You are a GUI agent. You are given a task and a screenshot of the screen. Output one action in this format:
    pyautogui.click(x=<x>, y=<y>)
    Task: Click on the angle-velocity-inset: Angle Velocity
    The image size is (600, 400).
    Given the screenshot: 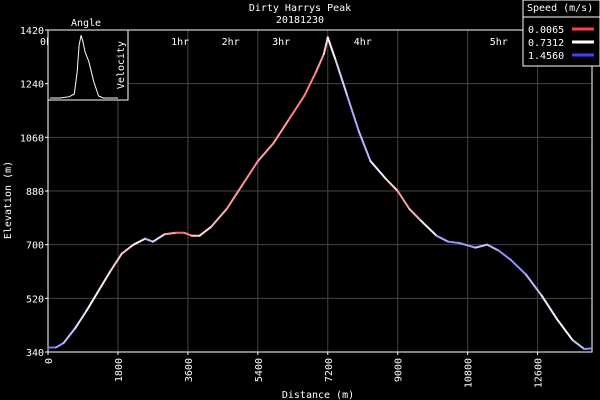 What is the action you would take?
    pyautogui.click(x=88, y=59)
    